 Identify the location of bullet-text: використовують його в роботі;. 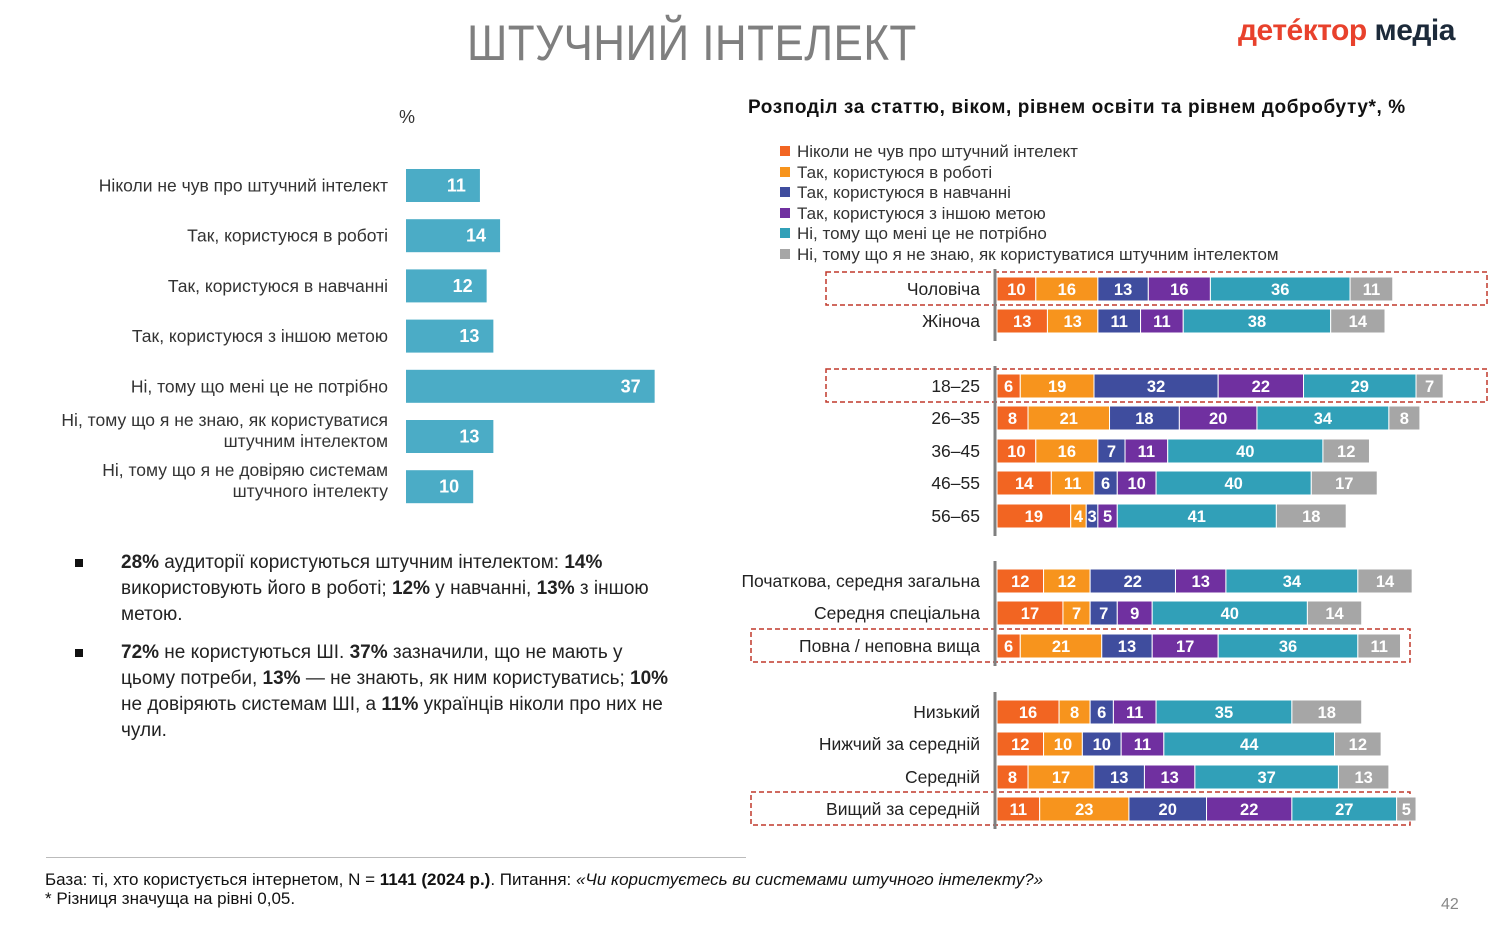
(256, 588).